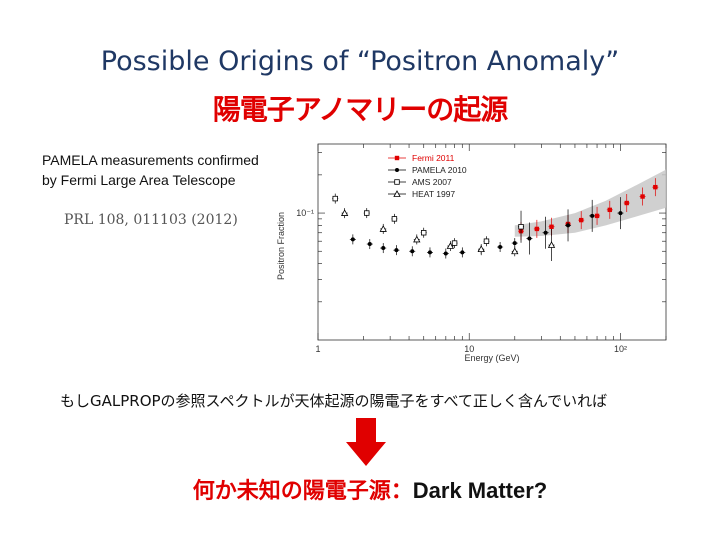  What do you see at coordinates (366, 442) in the screenshot?
I see `down-arrow-icon` at bounding box center [366, 442].